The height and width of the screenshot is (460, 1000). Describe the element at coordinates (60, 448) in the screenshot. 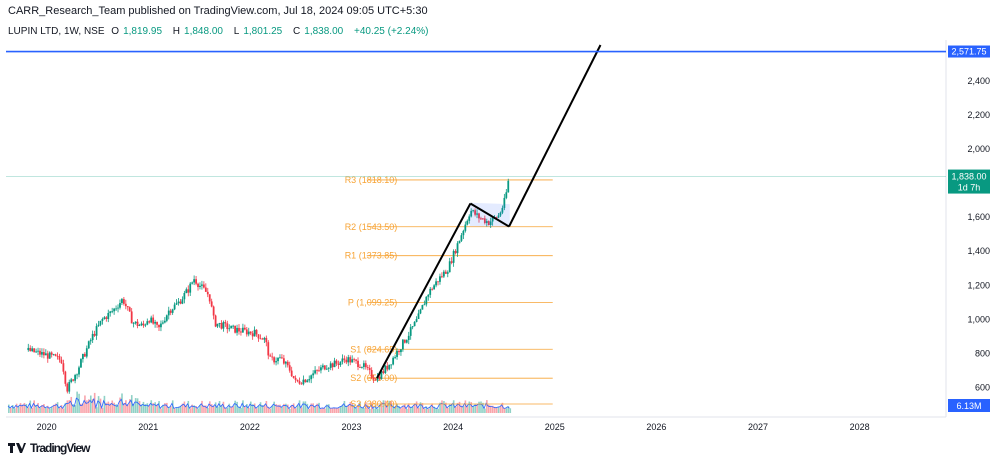

I see `tradingview-brand: TradingView` at that location.